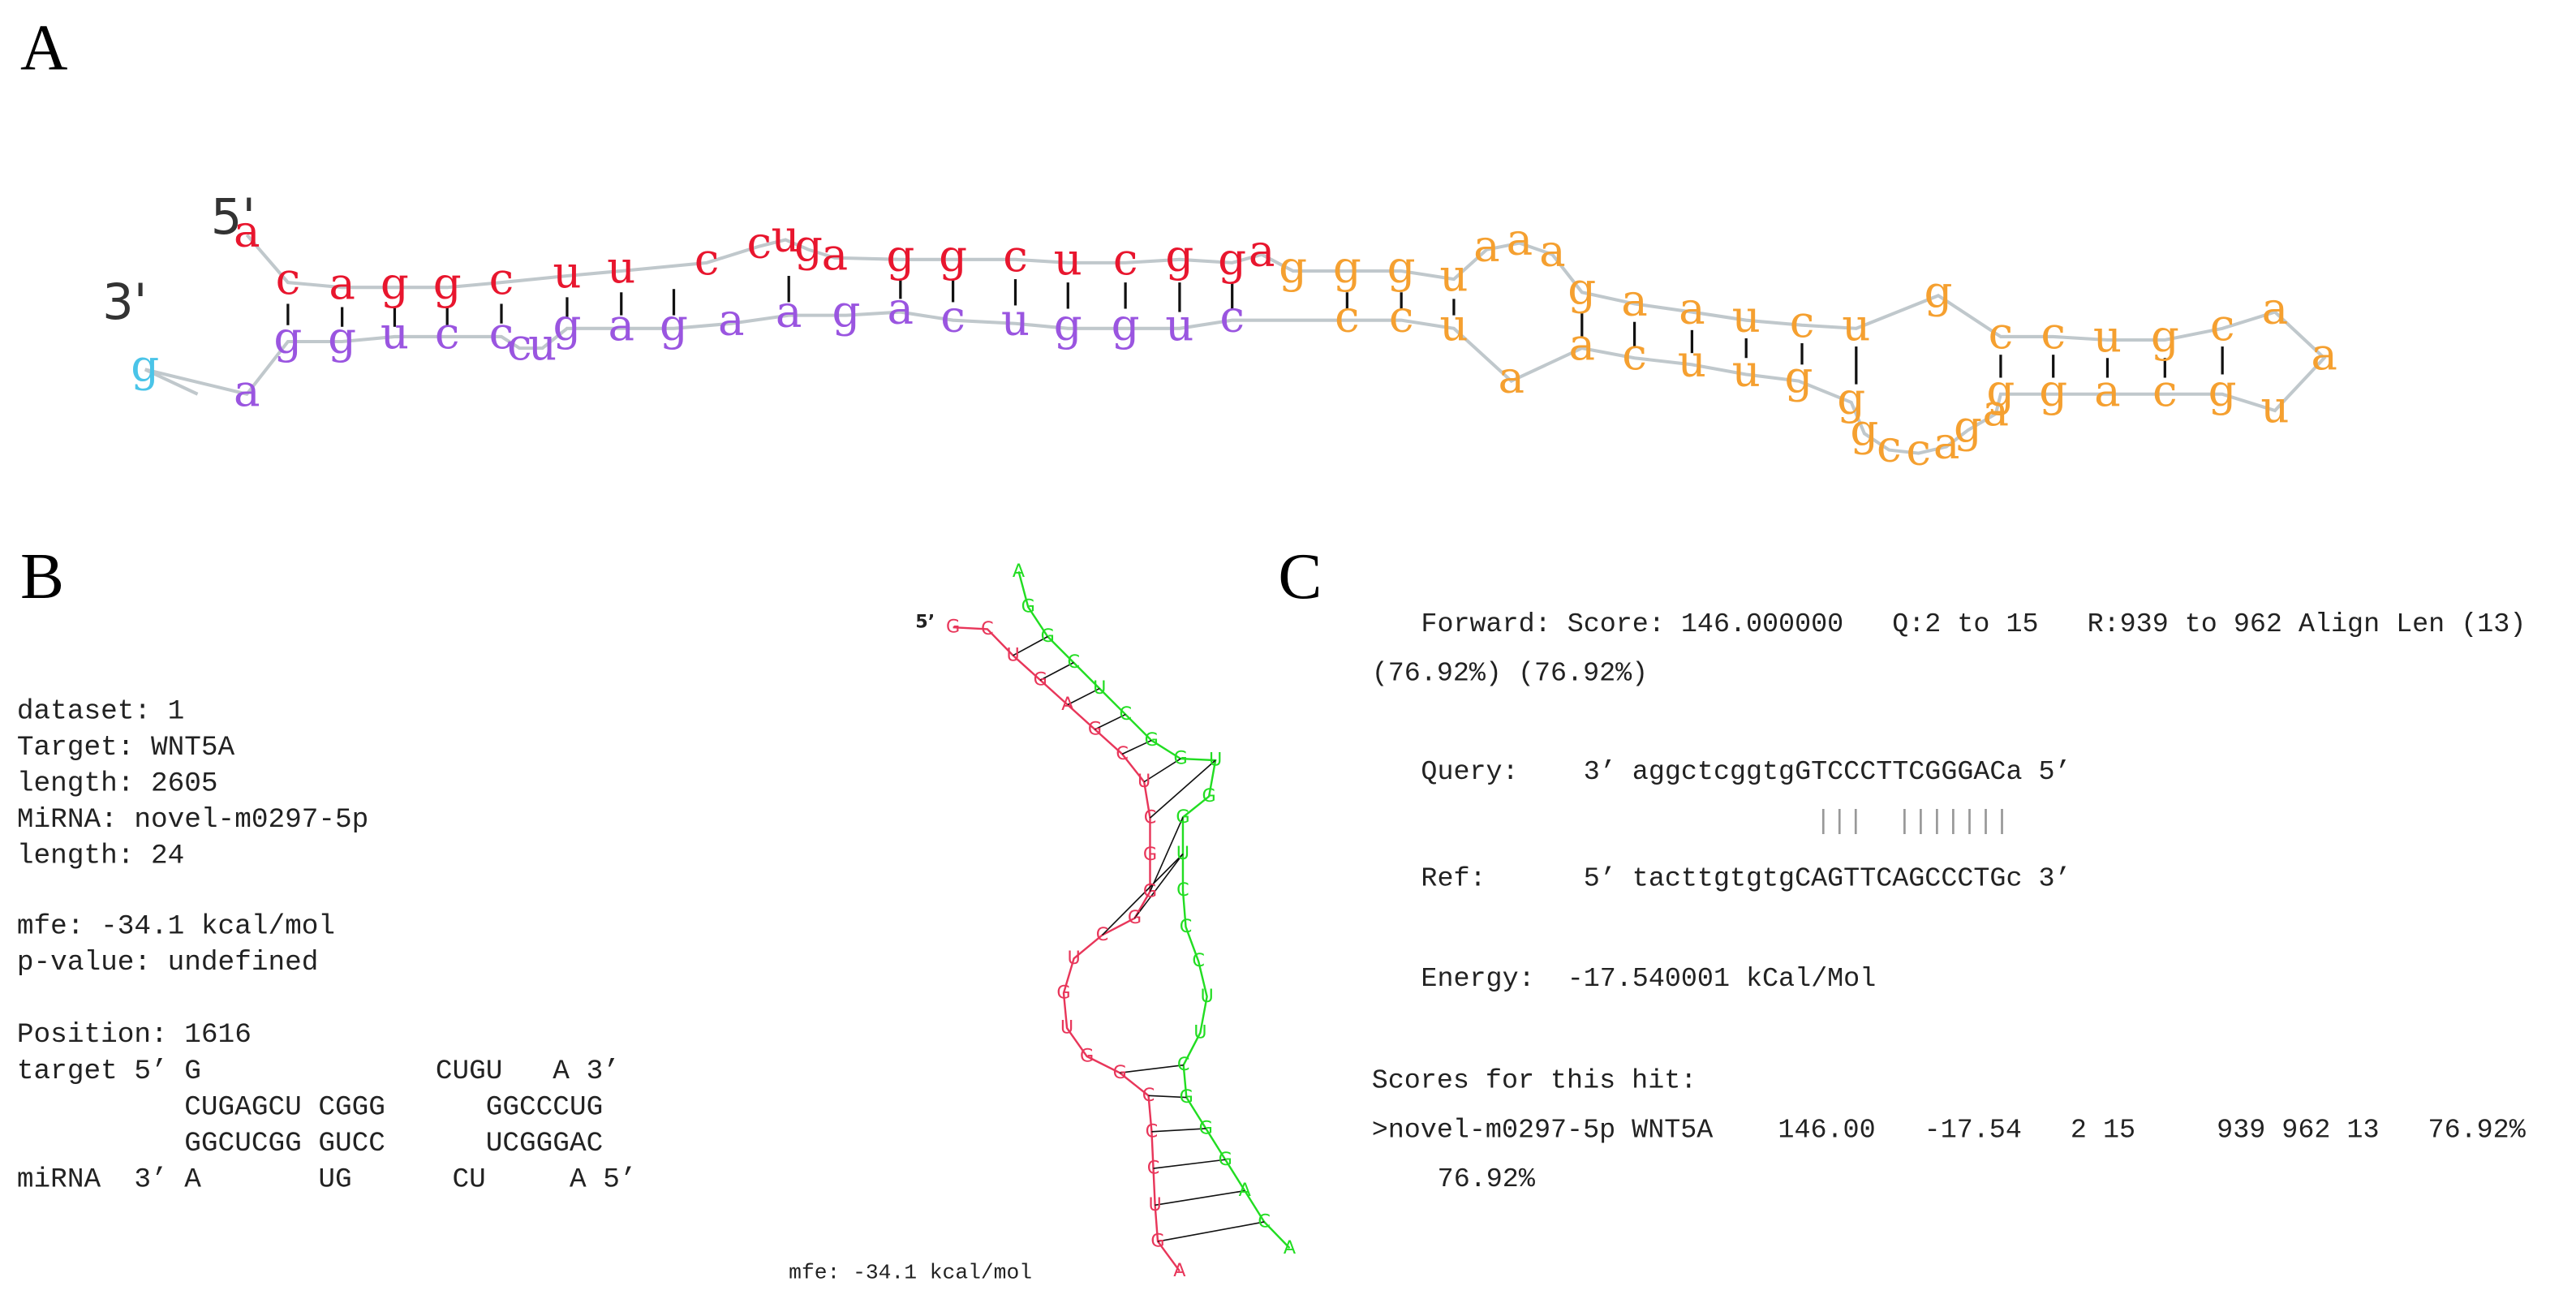 The image size is (2576, 1299). What do you see at coordinates (101, 856) in the screenshot?
I see `info-line: length: 24` at bounding box center [101, 856].